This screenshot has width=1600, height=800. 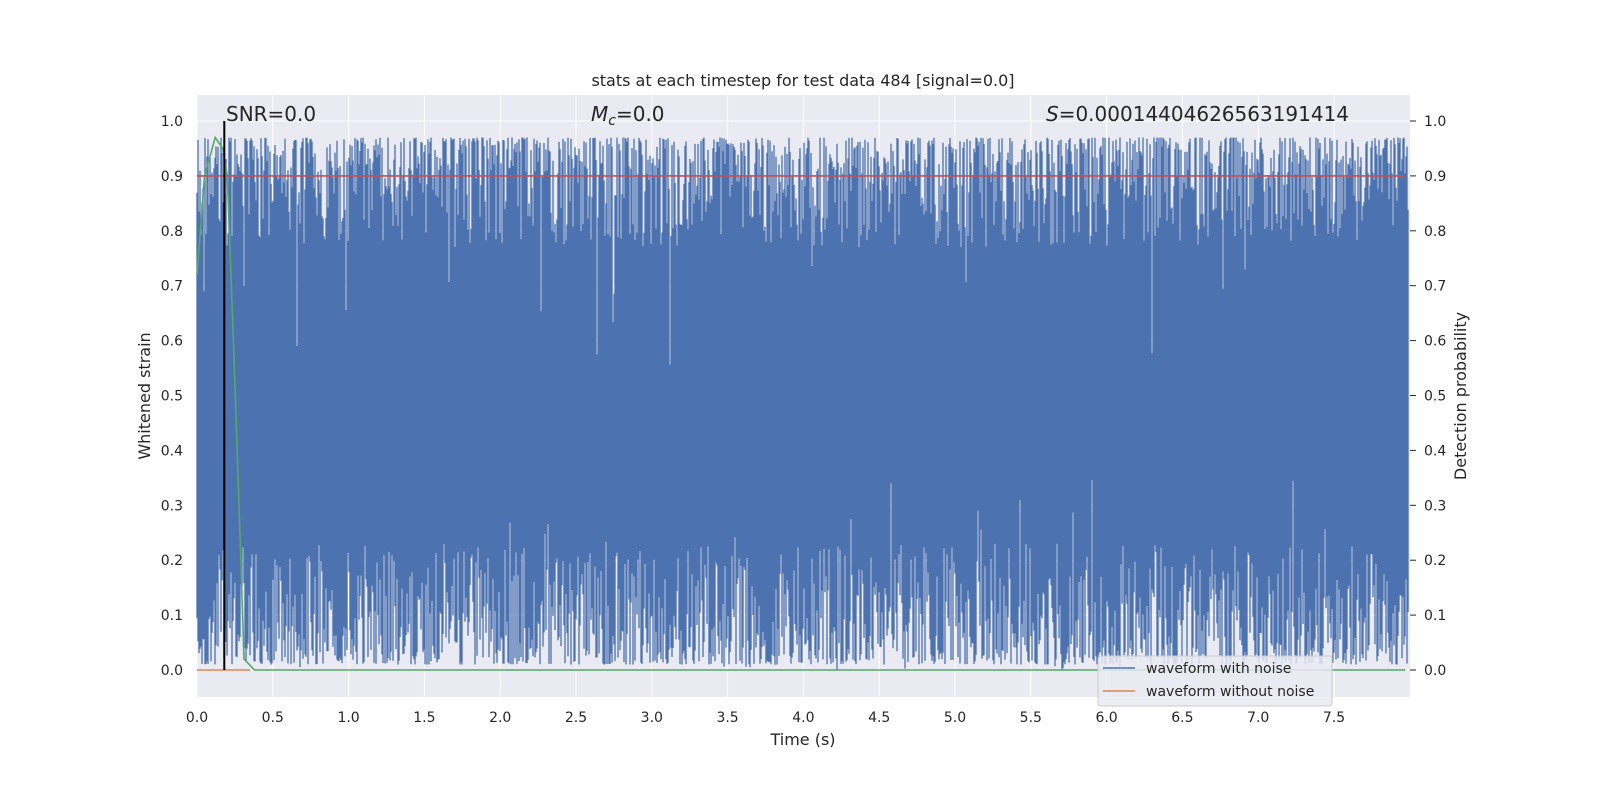 I want to click on x-tick-label: 4.0, so click(x=803, y=718).